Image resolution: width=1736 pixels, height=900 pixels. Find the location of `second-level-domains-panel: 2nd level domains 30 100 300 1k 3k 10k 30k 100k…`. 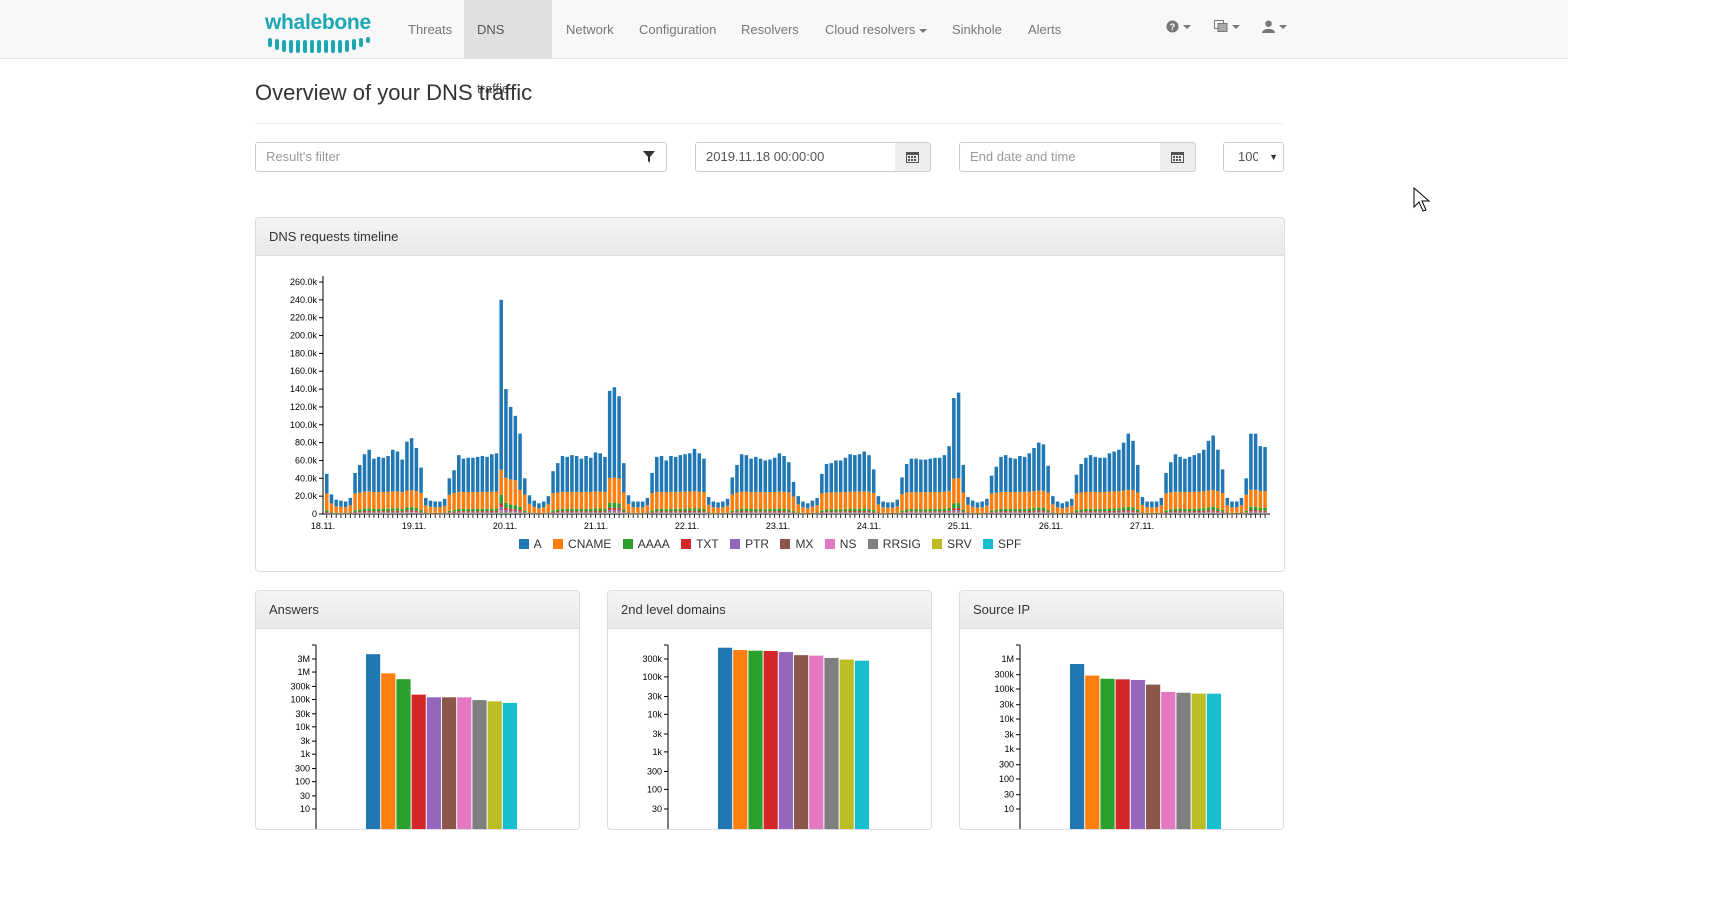

second-level-domains-panel: 2nd level domains 30 100 300 1k 3k 10k 30k 100k… is located at coordinates (769, 710).